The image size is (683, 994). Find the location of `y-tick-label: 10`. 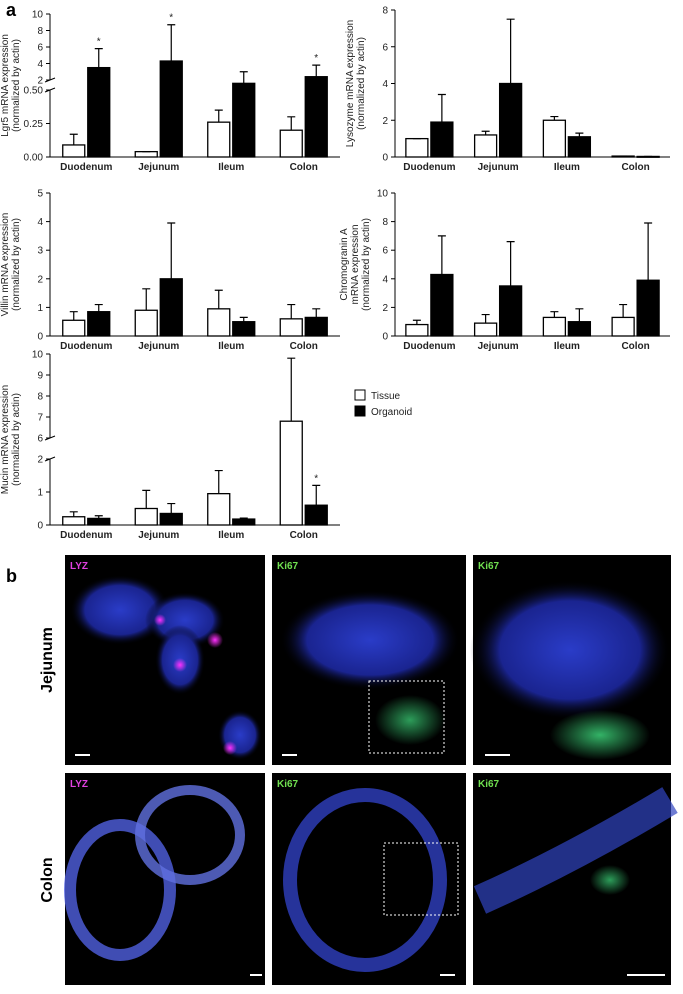

y-tick-label: 10 is located at coordinates (38, 355).